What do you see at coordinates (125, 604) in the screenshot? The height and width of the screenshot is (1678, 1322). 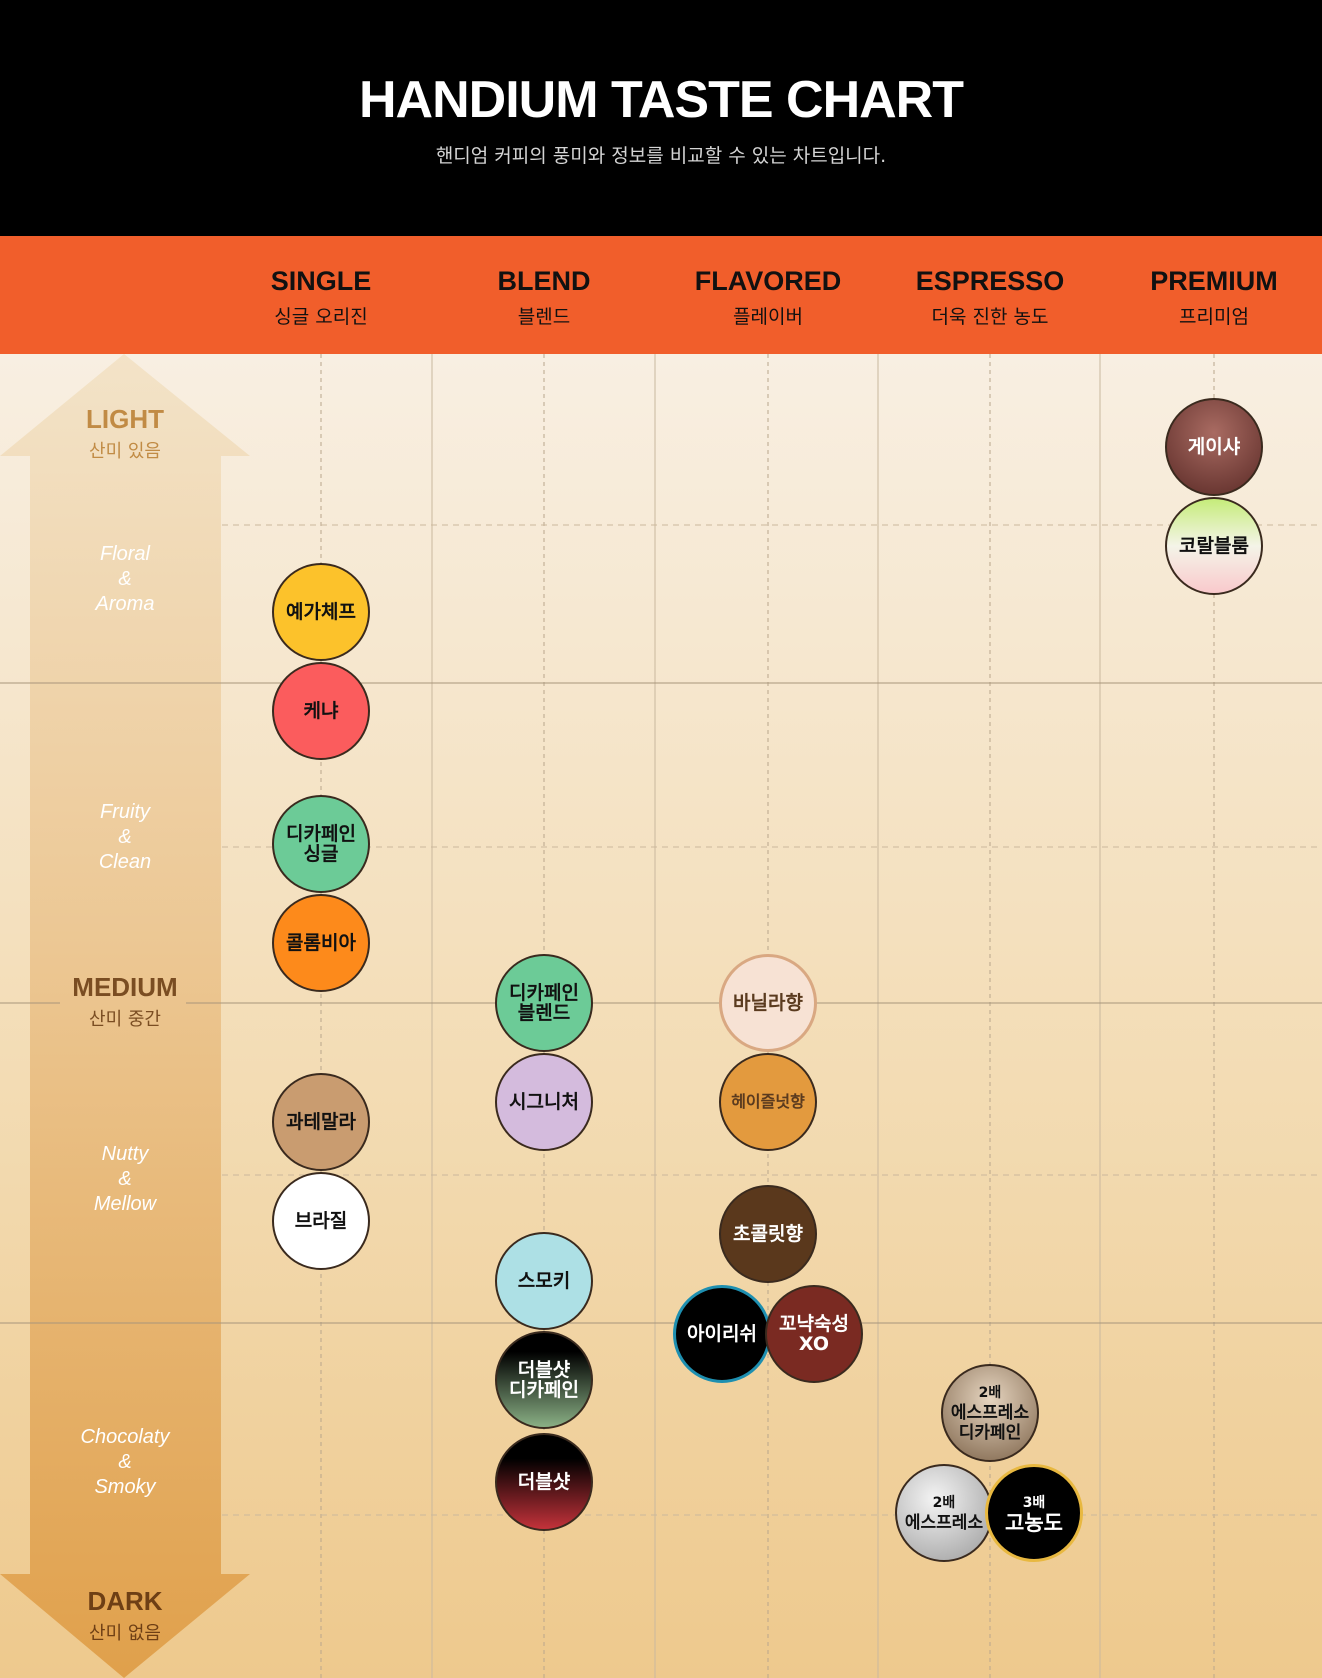 I see `zone-text: Aroma` at bounding box center [125, 604].